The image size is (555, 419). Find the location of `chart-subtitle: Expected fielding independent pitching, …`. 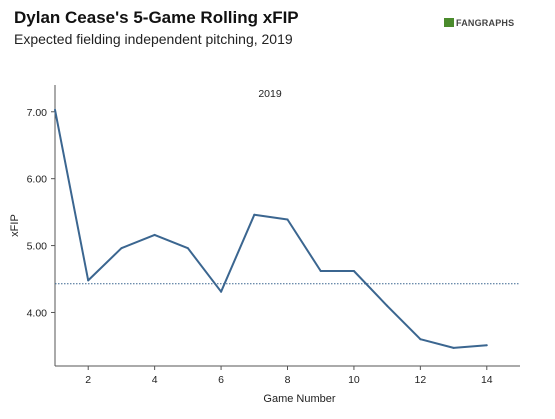

chart-subtitle: Expected fielding independent pitching, … is located at coordinates (153, 39).